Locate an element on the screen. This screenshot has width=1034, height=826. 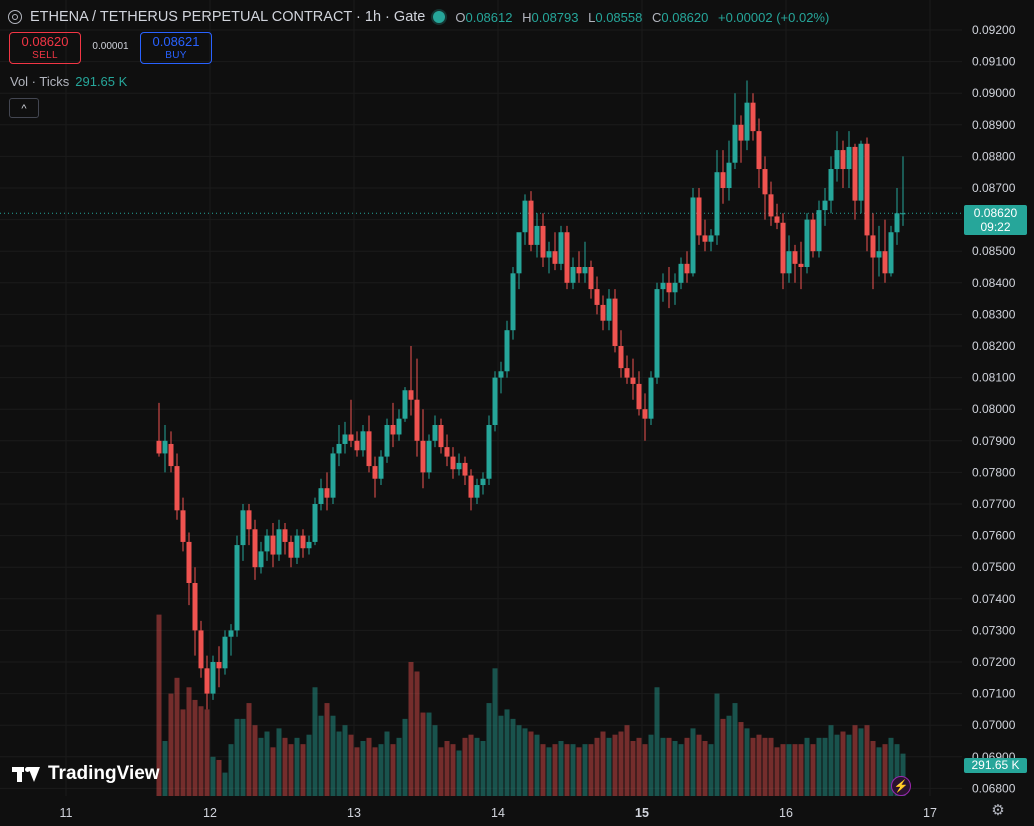
time-axis: 11 12 13 14 15 16 17 is located at coordinates (498, 813).